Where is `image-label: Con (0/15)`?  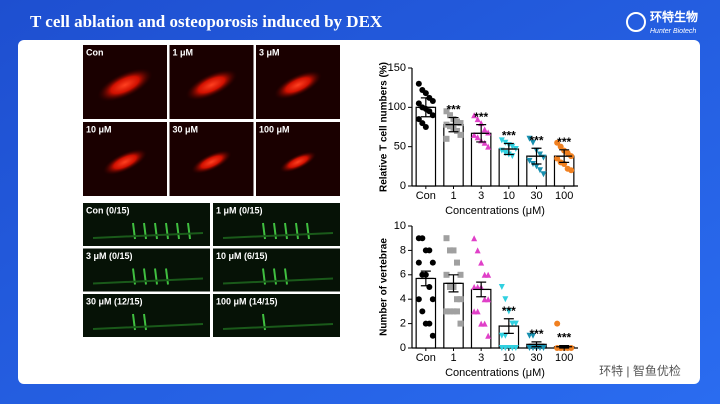 image-label: Con (0/15) is located at coordinates (108, 210).